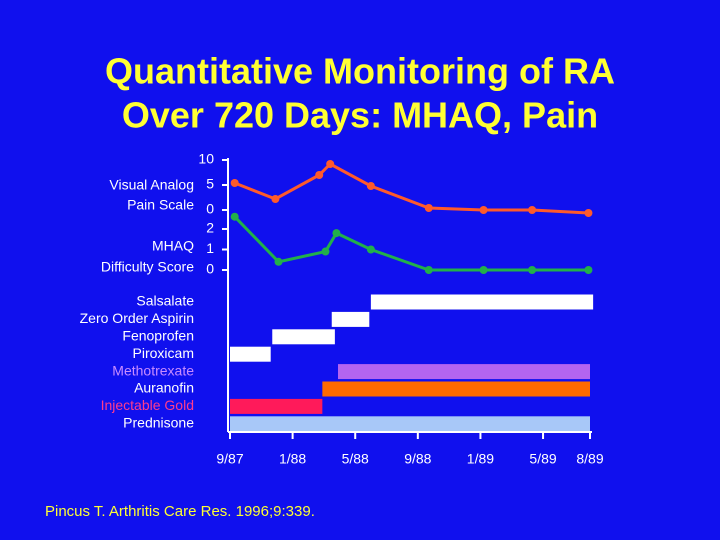  Describe the element at coordinates (147, 267) in the screenshot. I see `y-axis-label: Difficulty Score` at that location.